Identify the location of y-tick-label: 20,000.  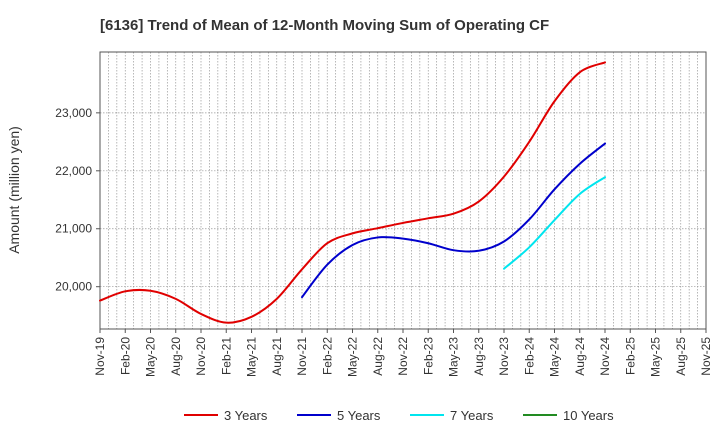
(73, 287).